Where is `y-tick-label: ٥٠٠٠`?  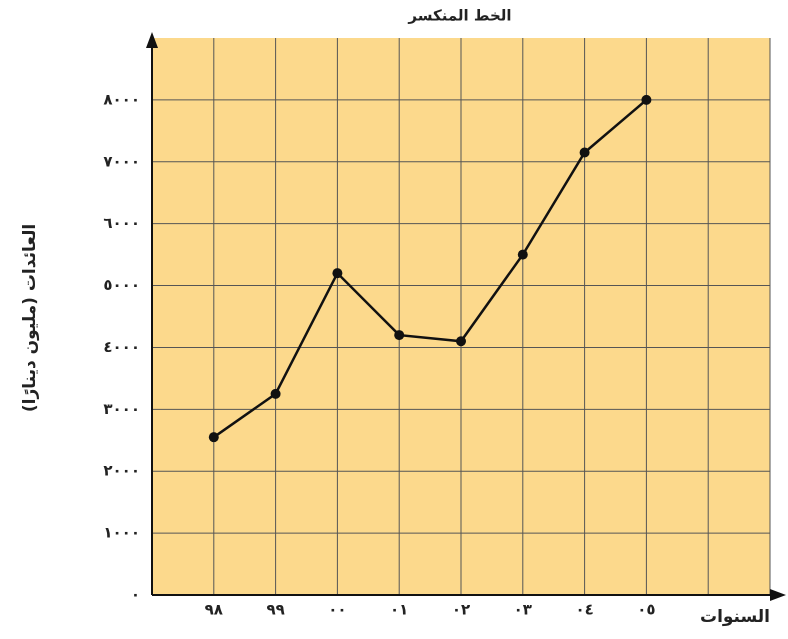 y-tick-label: ٥٠٠٠ is located at coordinates (121, 285).